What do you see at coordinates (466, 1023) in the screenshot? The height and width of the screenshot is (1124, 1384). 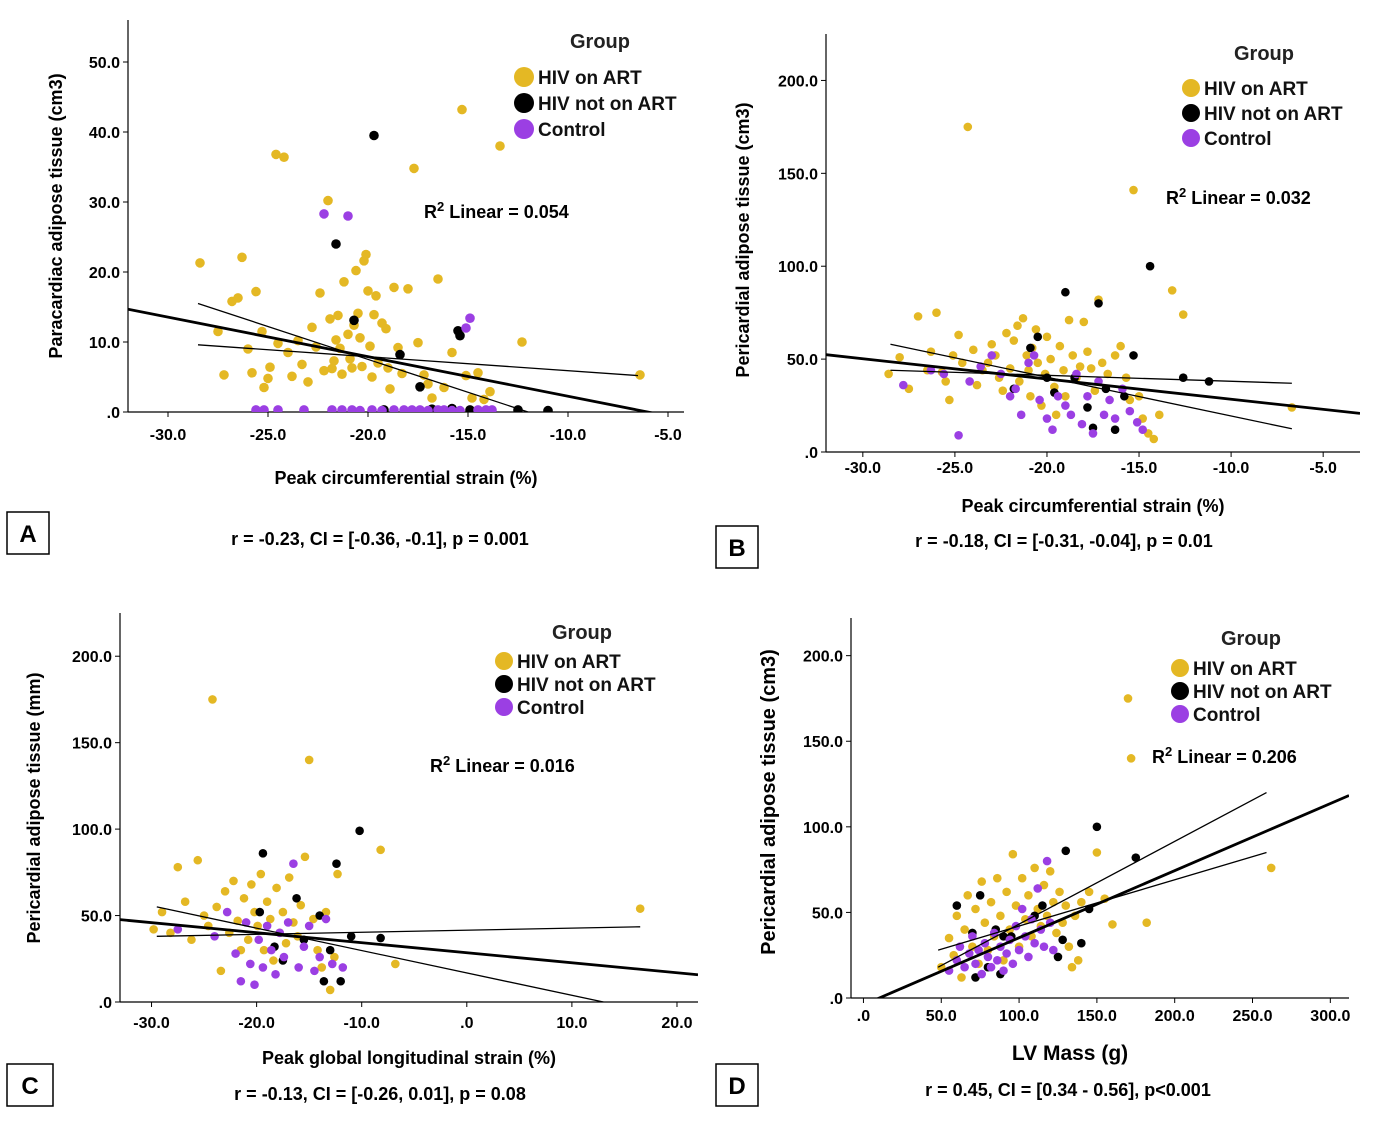 I see `x-tick-label: .0` at bounding box center [466, 1023].